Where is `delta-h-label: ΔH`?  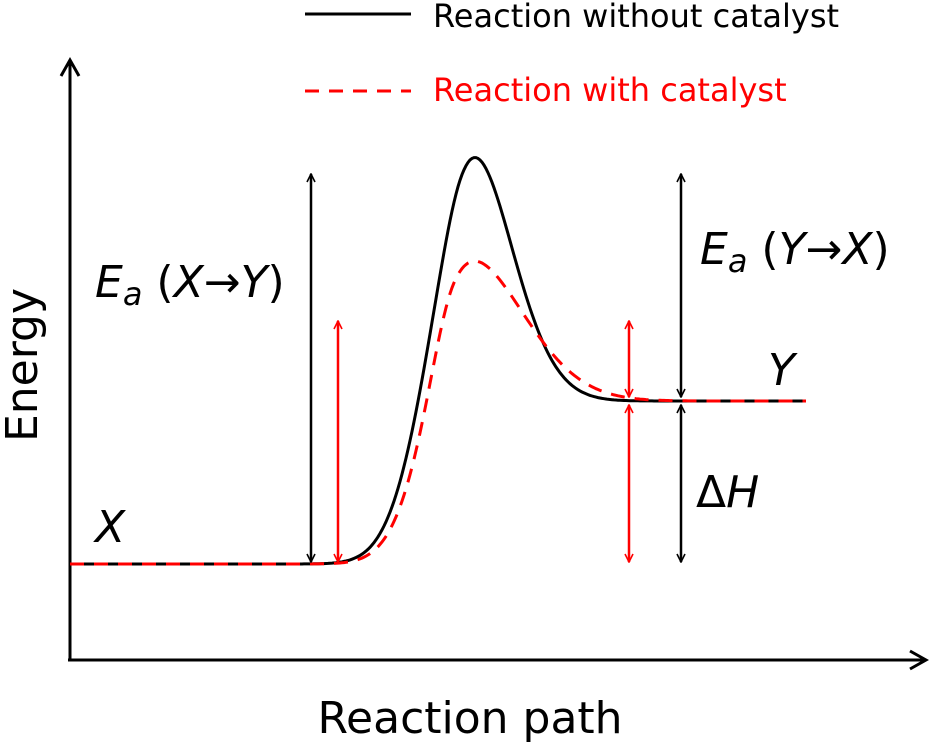 delta-h-label: ΔH is located at coordinates (727, 492).